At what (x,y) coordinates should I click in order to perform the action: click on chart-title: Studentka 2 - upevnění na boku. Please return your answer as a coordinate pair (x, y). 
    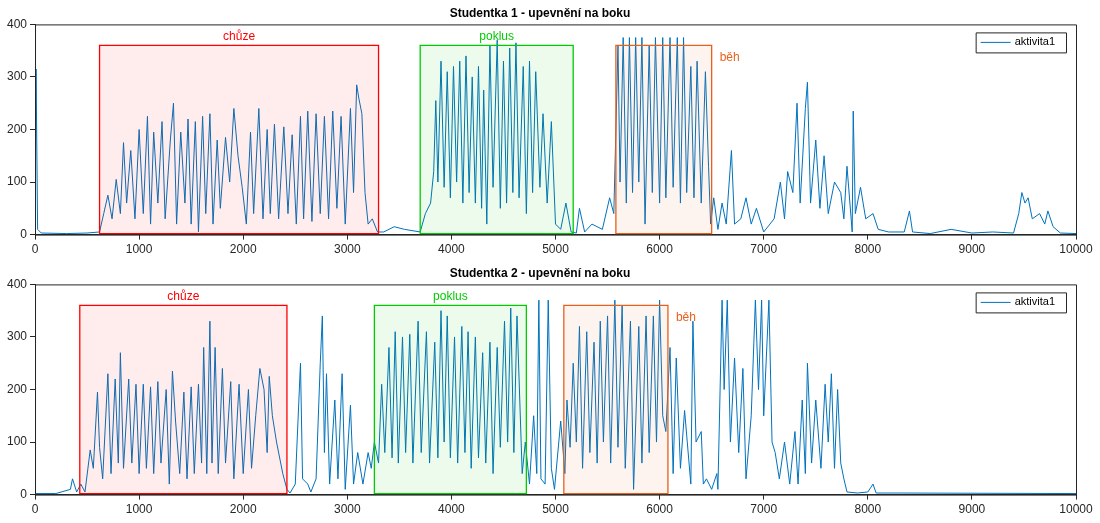
    Looking at the image, I should click on (540, 272).